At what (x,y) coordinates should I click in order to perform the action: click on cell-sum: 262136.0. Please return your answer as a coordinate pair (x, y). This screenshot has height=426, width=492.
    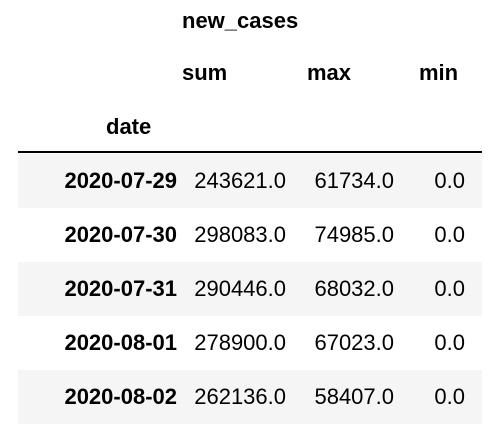
    Looking at the image, I should click on (240, 396).